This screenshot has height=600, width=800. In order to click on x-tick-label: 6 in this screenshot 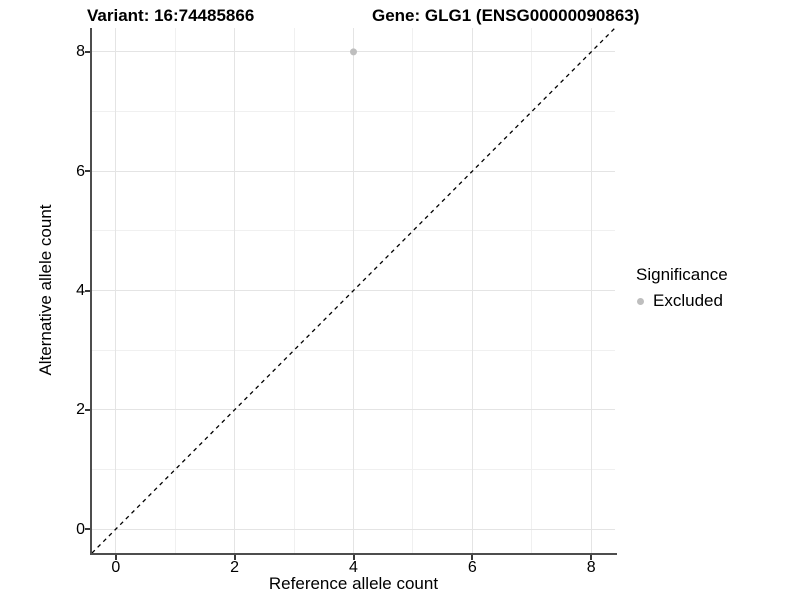, I will do `click(472, 567)`.